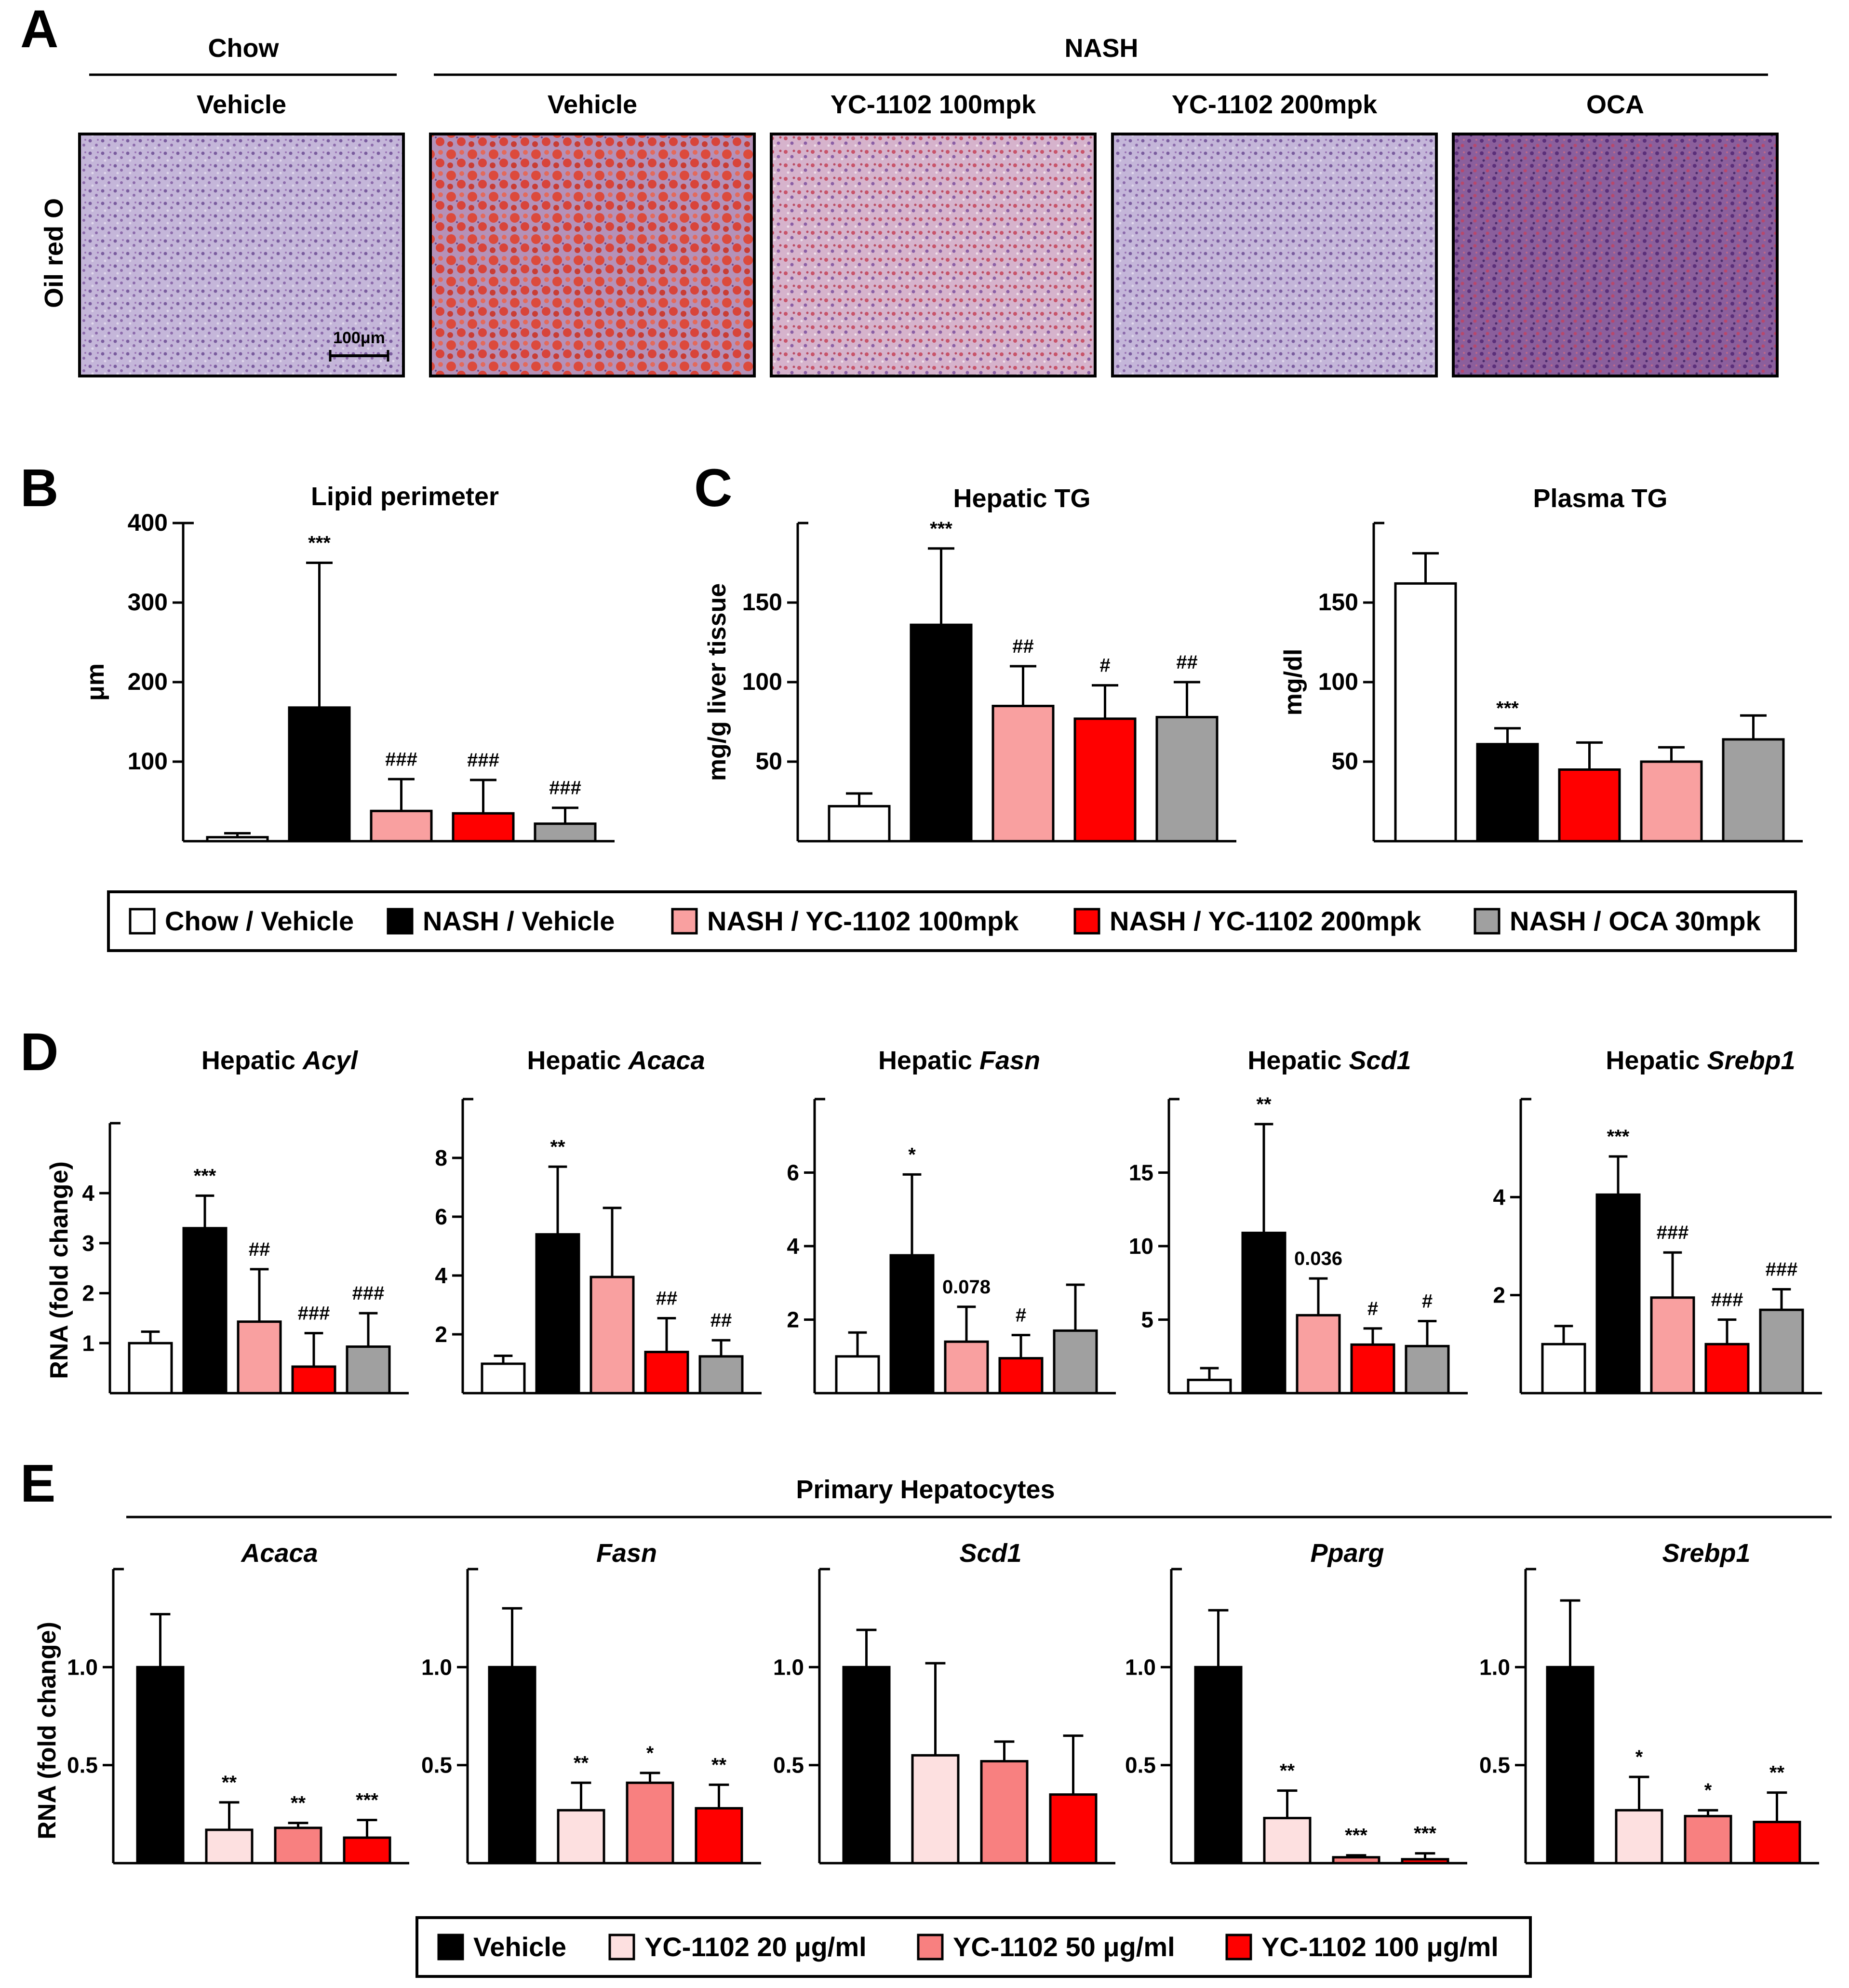 This screenshot has height=1988, width=1849. I want to click on chart-title: Plasma TG, so click(1600, 498).